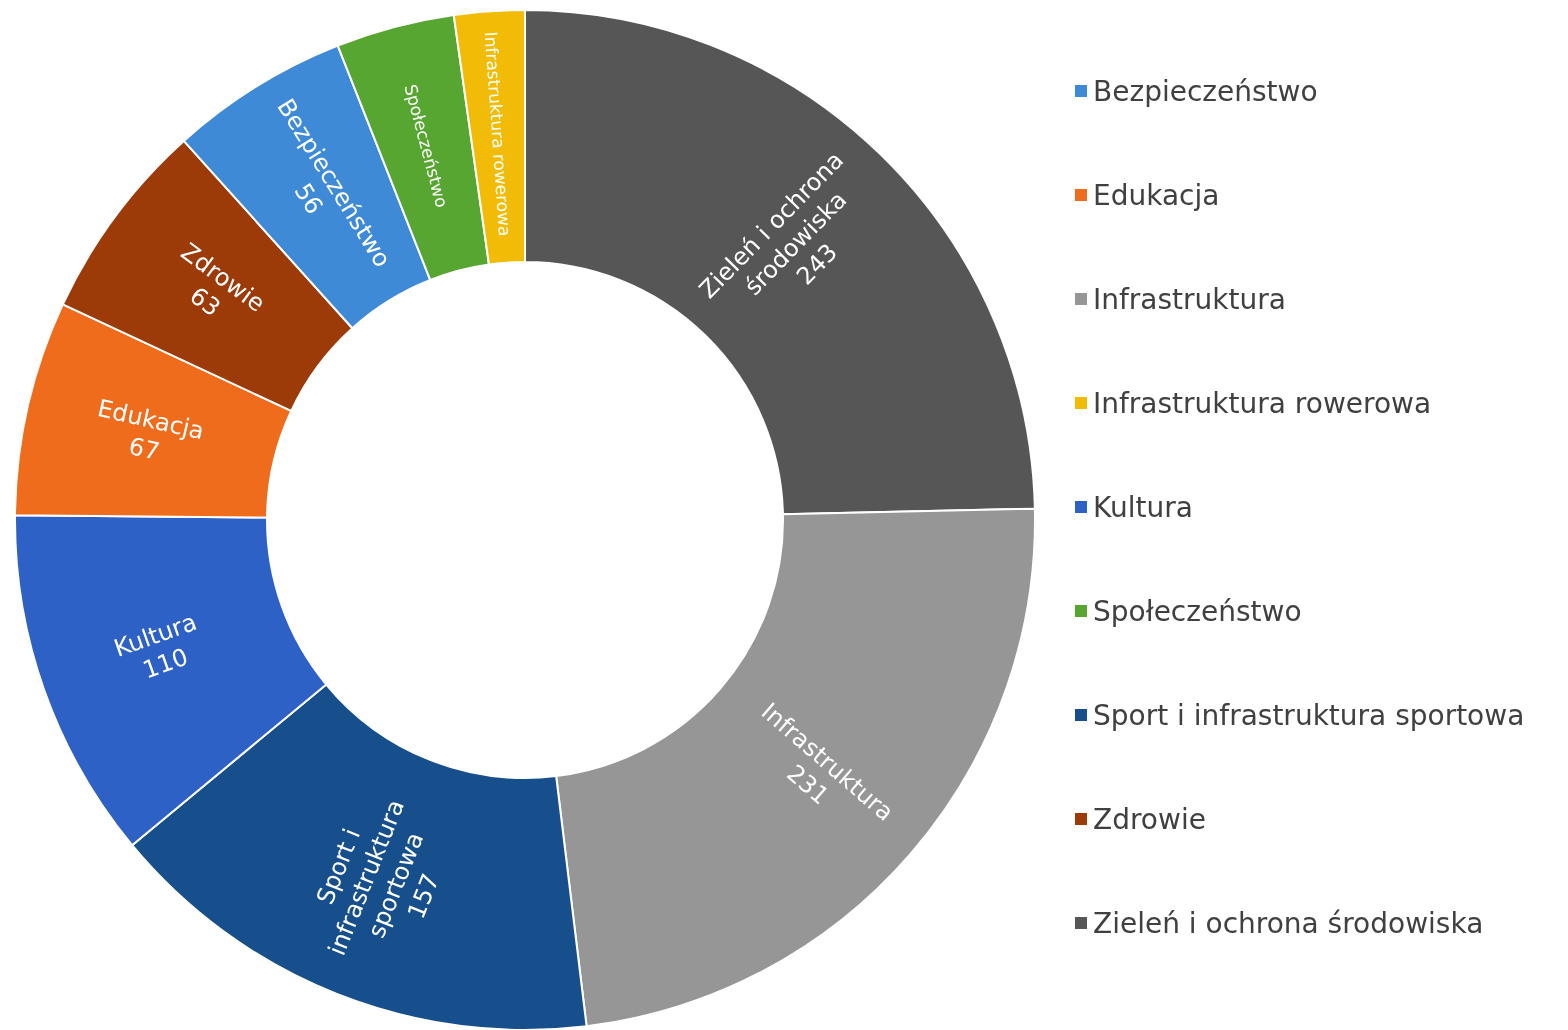 The image size is (1568, 1030). What do you see at coordinates (1205, 91) in the screenshot?
I see `legend-label: Bezpieczeństwo` at bounding box center [1205, 91].